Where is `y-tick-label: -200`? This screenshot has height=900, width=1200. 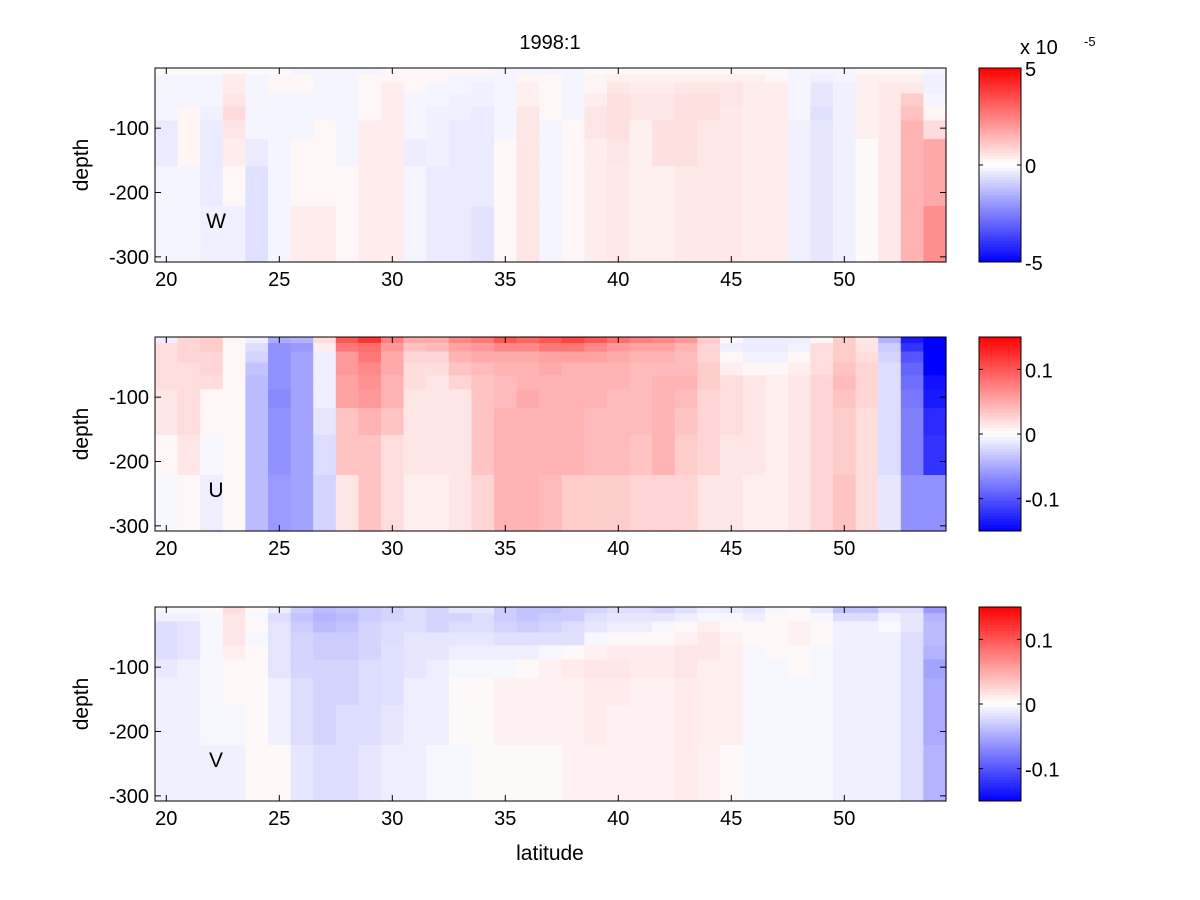
y-tick-label: -200 is located at coordinates (129, 733).